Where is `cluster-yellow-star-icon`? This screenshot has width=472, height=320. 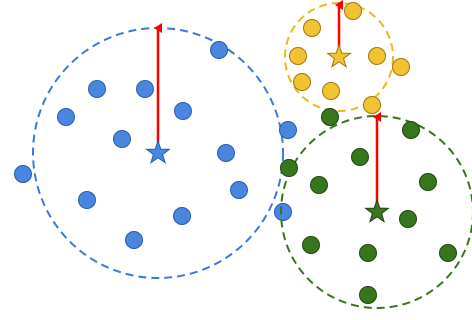 cluster-yellow-star-icon is located at coordinates (339, 55).